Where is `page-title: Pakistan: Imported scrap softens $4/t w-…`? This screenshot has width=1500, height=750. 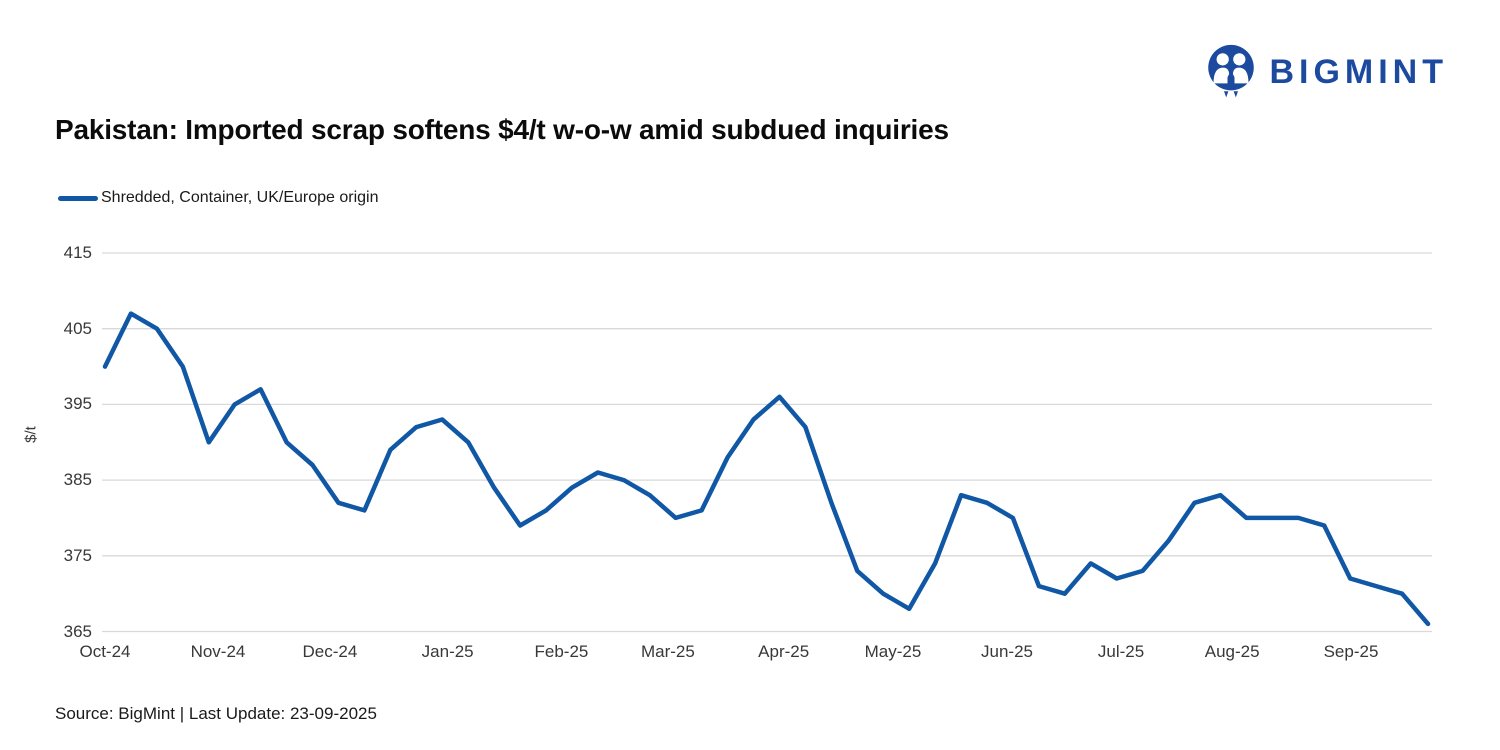 page-title: Pakistan: Imported scrap softens $4/t w-… is located at coordinates (502, 129).